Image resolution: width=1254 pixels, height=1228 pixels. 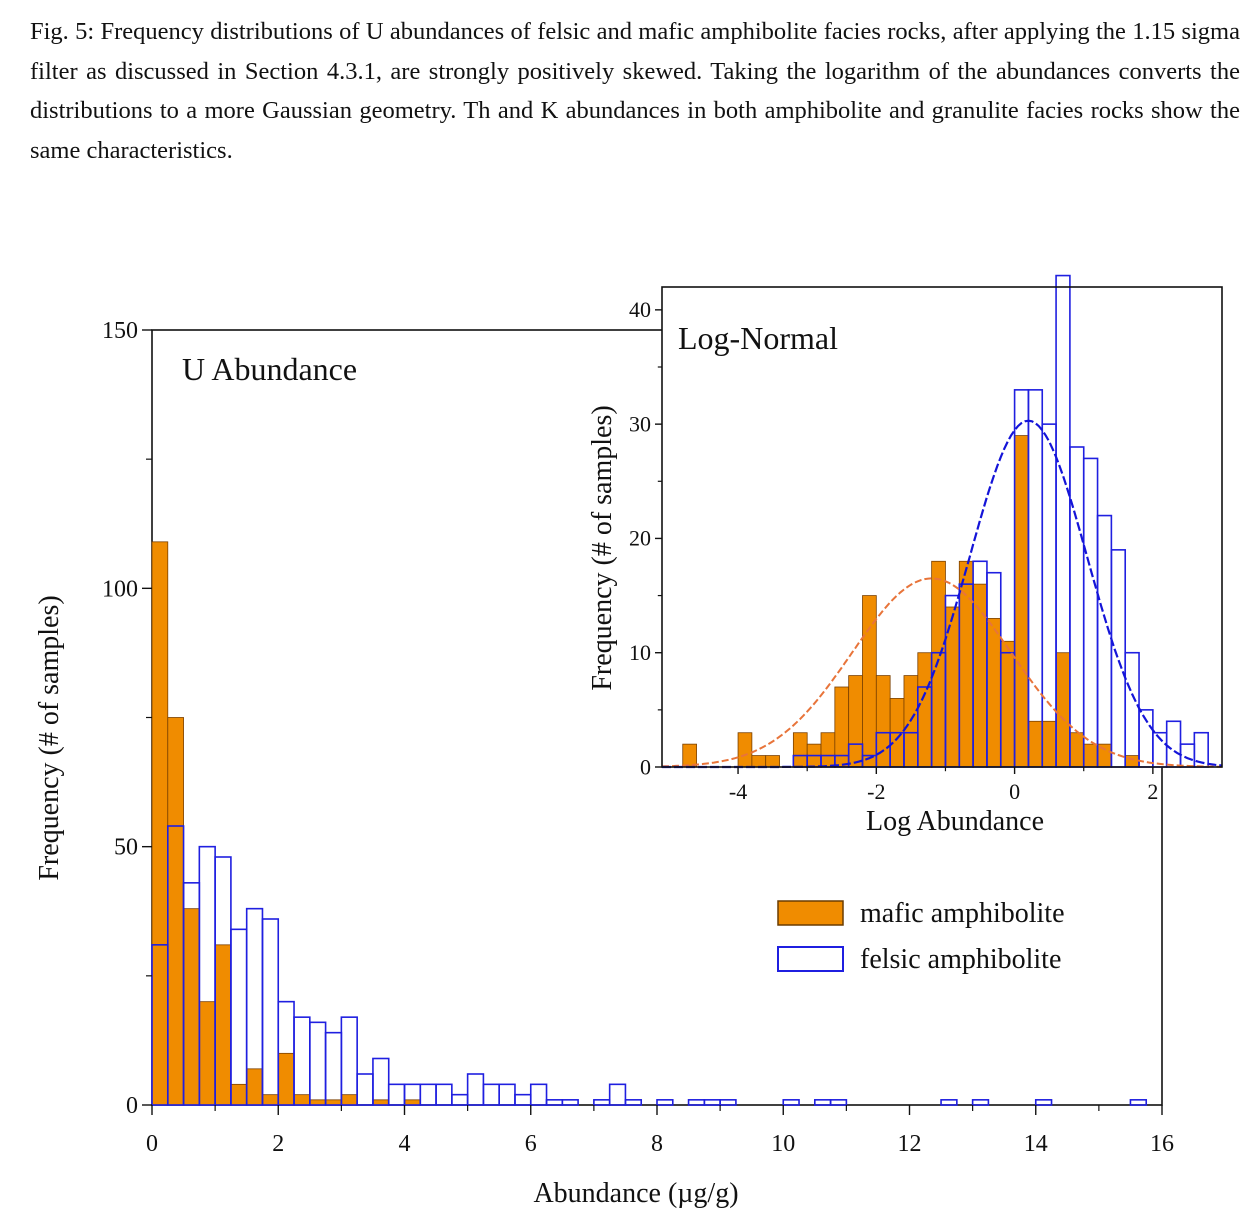 I want to click on main-x-tick-label: 6, so click(x=531, y=1144).